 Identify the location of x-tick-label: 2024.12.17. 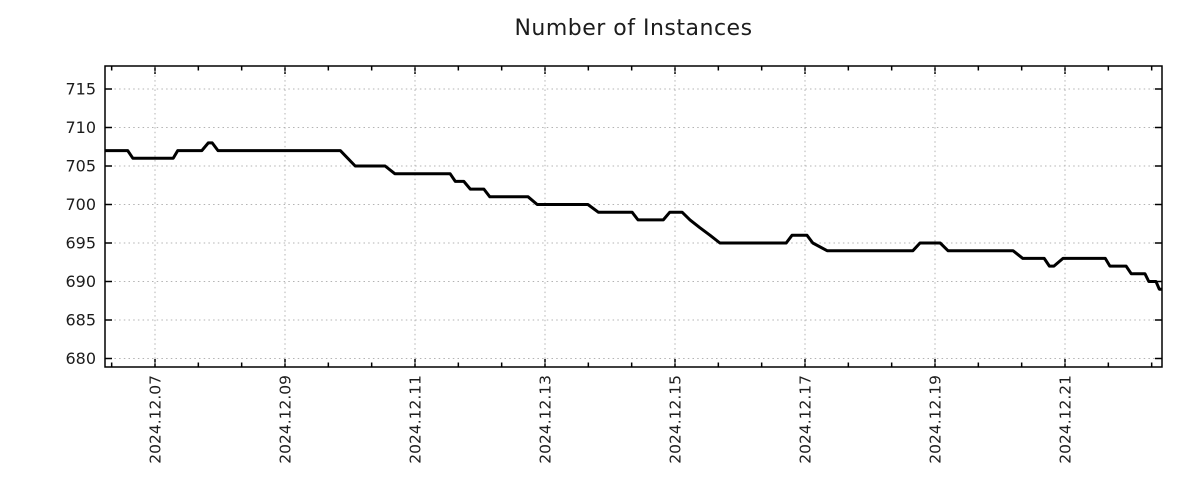
(806, 419).